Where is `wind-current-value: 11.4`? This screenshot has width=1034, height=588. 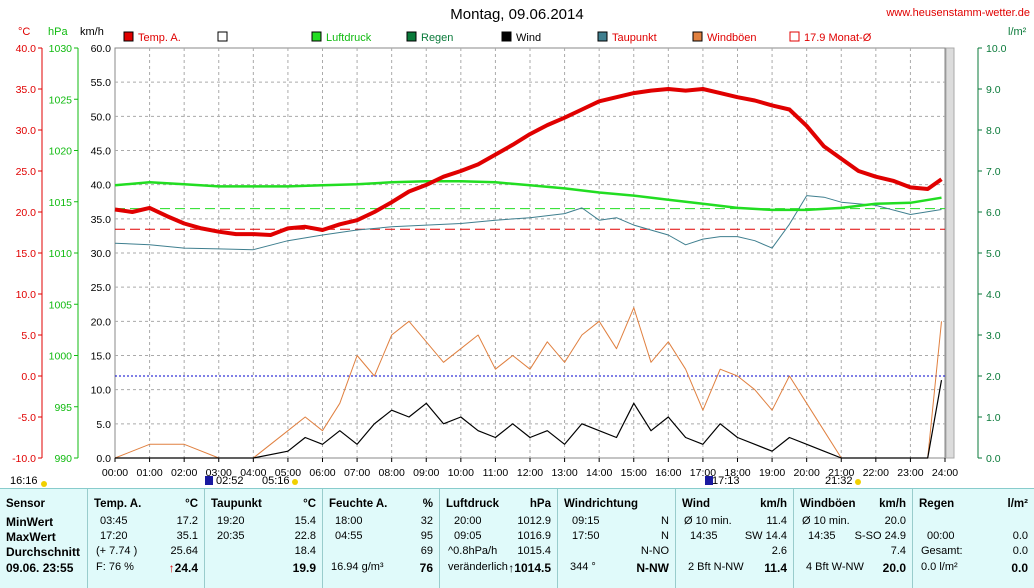
wind-current-value: 11.4 is located at coordinates (775, 568).